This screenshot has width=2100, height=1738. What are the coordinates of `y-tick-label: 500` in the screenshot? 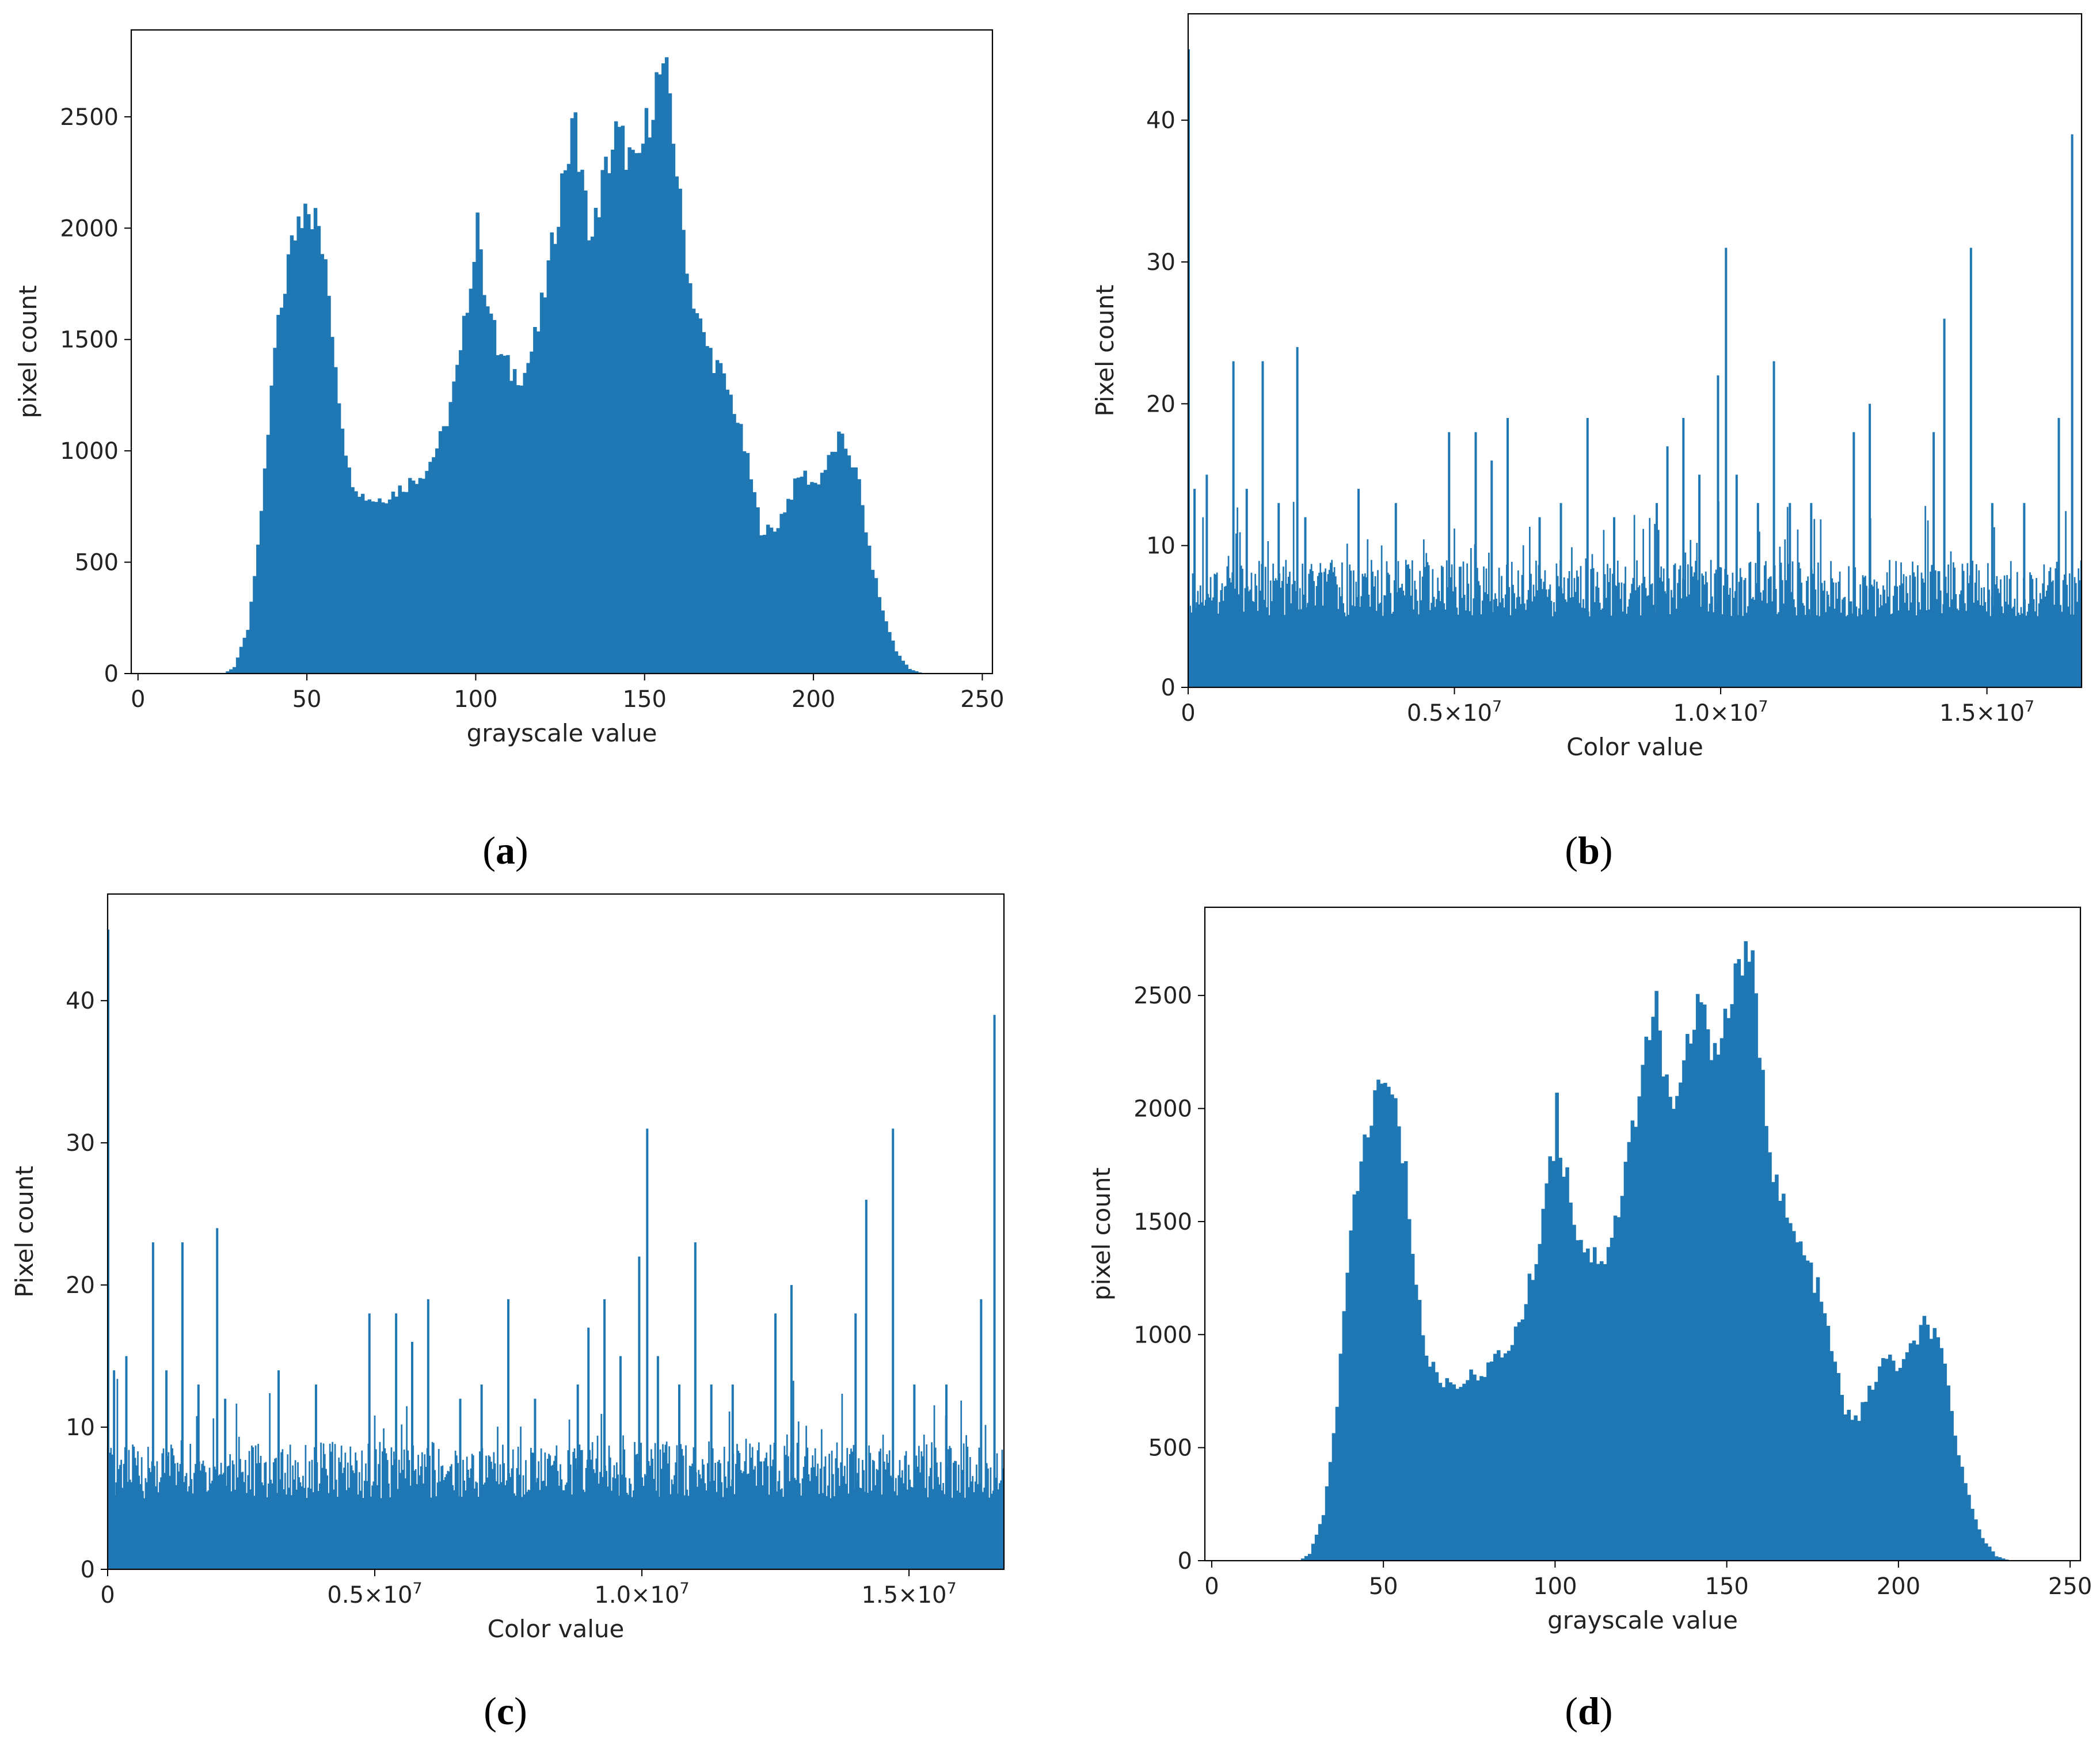 It's located at (1170, 1448).